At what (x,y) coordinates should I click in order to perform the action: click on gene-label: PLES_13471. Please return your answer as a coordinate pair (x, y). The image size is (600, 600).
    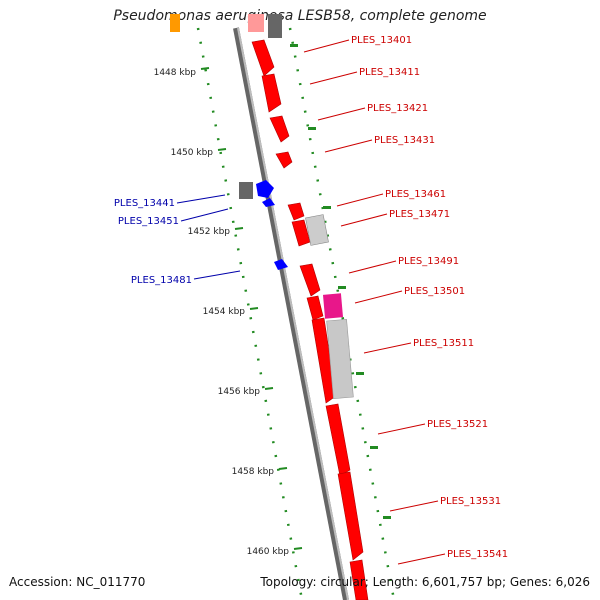
    Looking at the image, I should click on (419, 214).